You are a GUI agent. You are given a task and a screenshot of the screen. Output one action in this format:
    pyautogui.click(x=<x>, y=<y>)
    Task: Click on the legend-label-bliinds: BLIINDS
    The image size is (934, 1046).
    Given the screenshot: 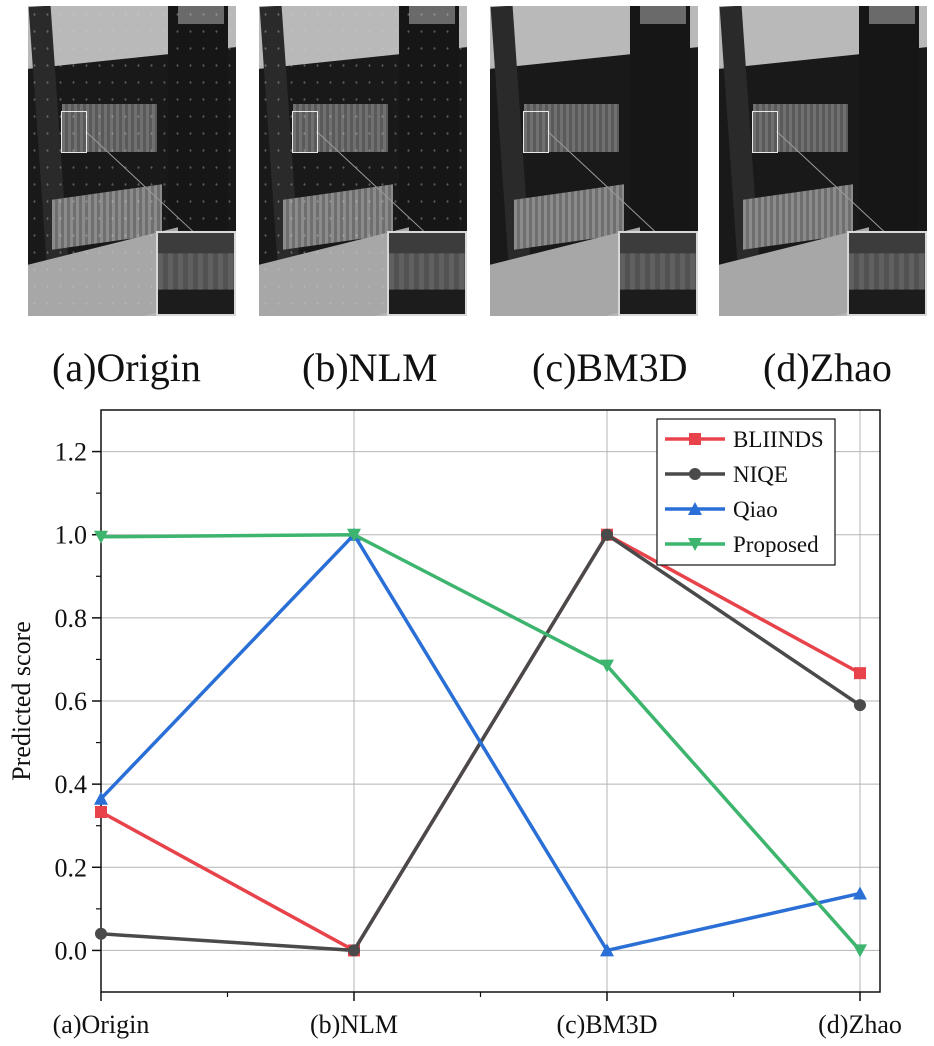 What is the action you would take?
    pyautogui.click(x=778, y=439)
    